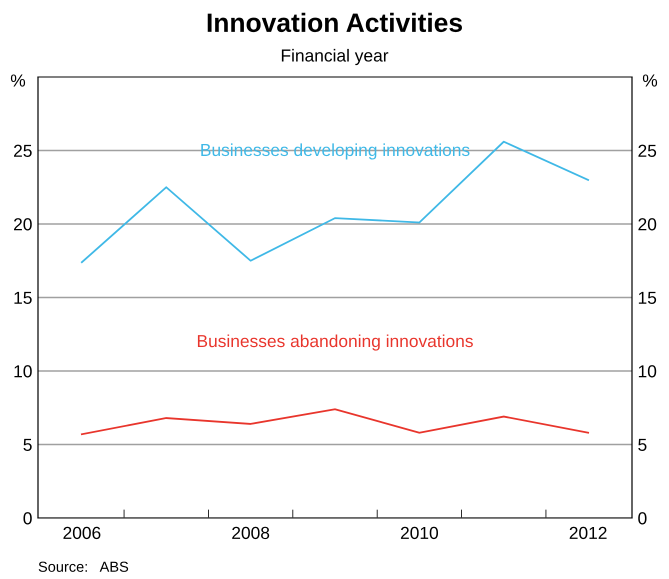 The image size is (669, 579). Describe the element at coordinates (83, 567) in the screenshot. I see `source-note: Source: ABS` at that location.